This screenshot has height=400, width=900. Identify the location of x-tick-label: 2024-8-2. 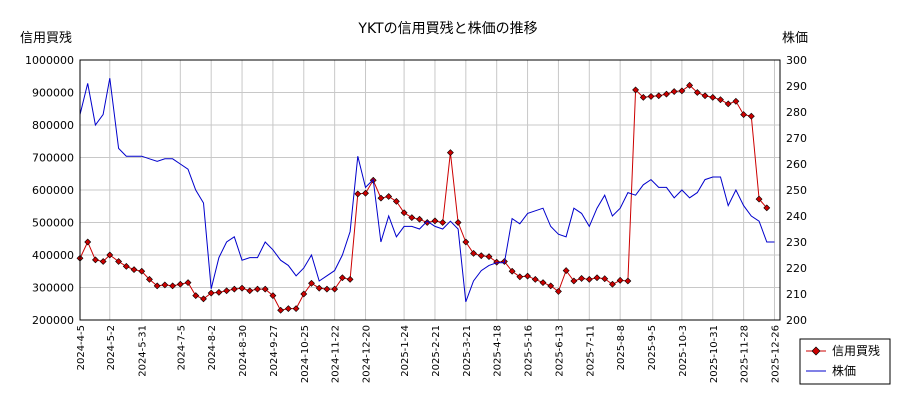
(212, 347).